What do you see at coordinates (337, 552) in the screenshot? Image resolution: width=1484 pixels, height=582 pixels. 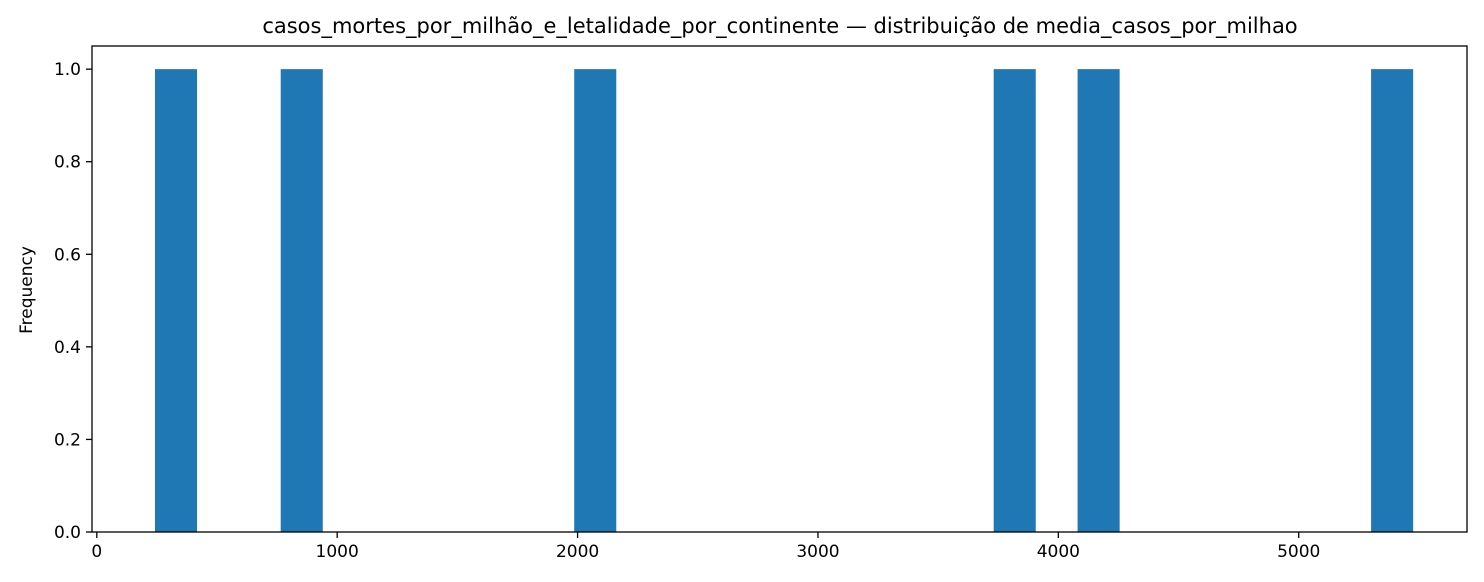 I see `x-tick-label: 1000` at bounding box center [337, 552].